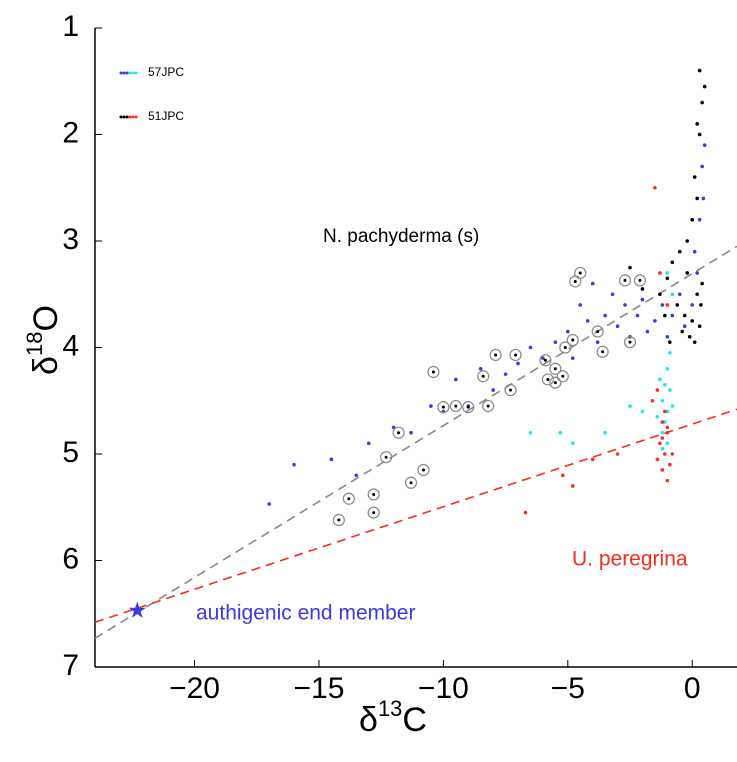 This screenshot has width=737, height=762. What do you see at coordinates (70, 558) in the screenshot?
I see `y-tick-label: 6` at bounding box center [70, 558].